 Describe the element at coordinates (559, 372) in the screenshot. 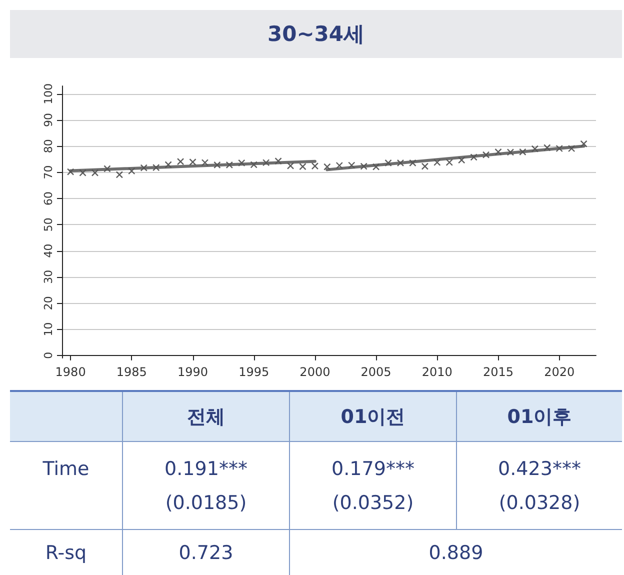

I see `x-tick-label: 2020` at that location.